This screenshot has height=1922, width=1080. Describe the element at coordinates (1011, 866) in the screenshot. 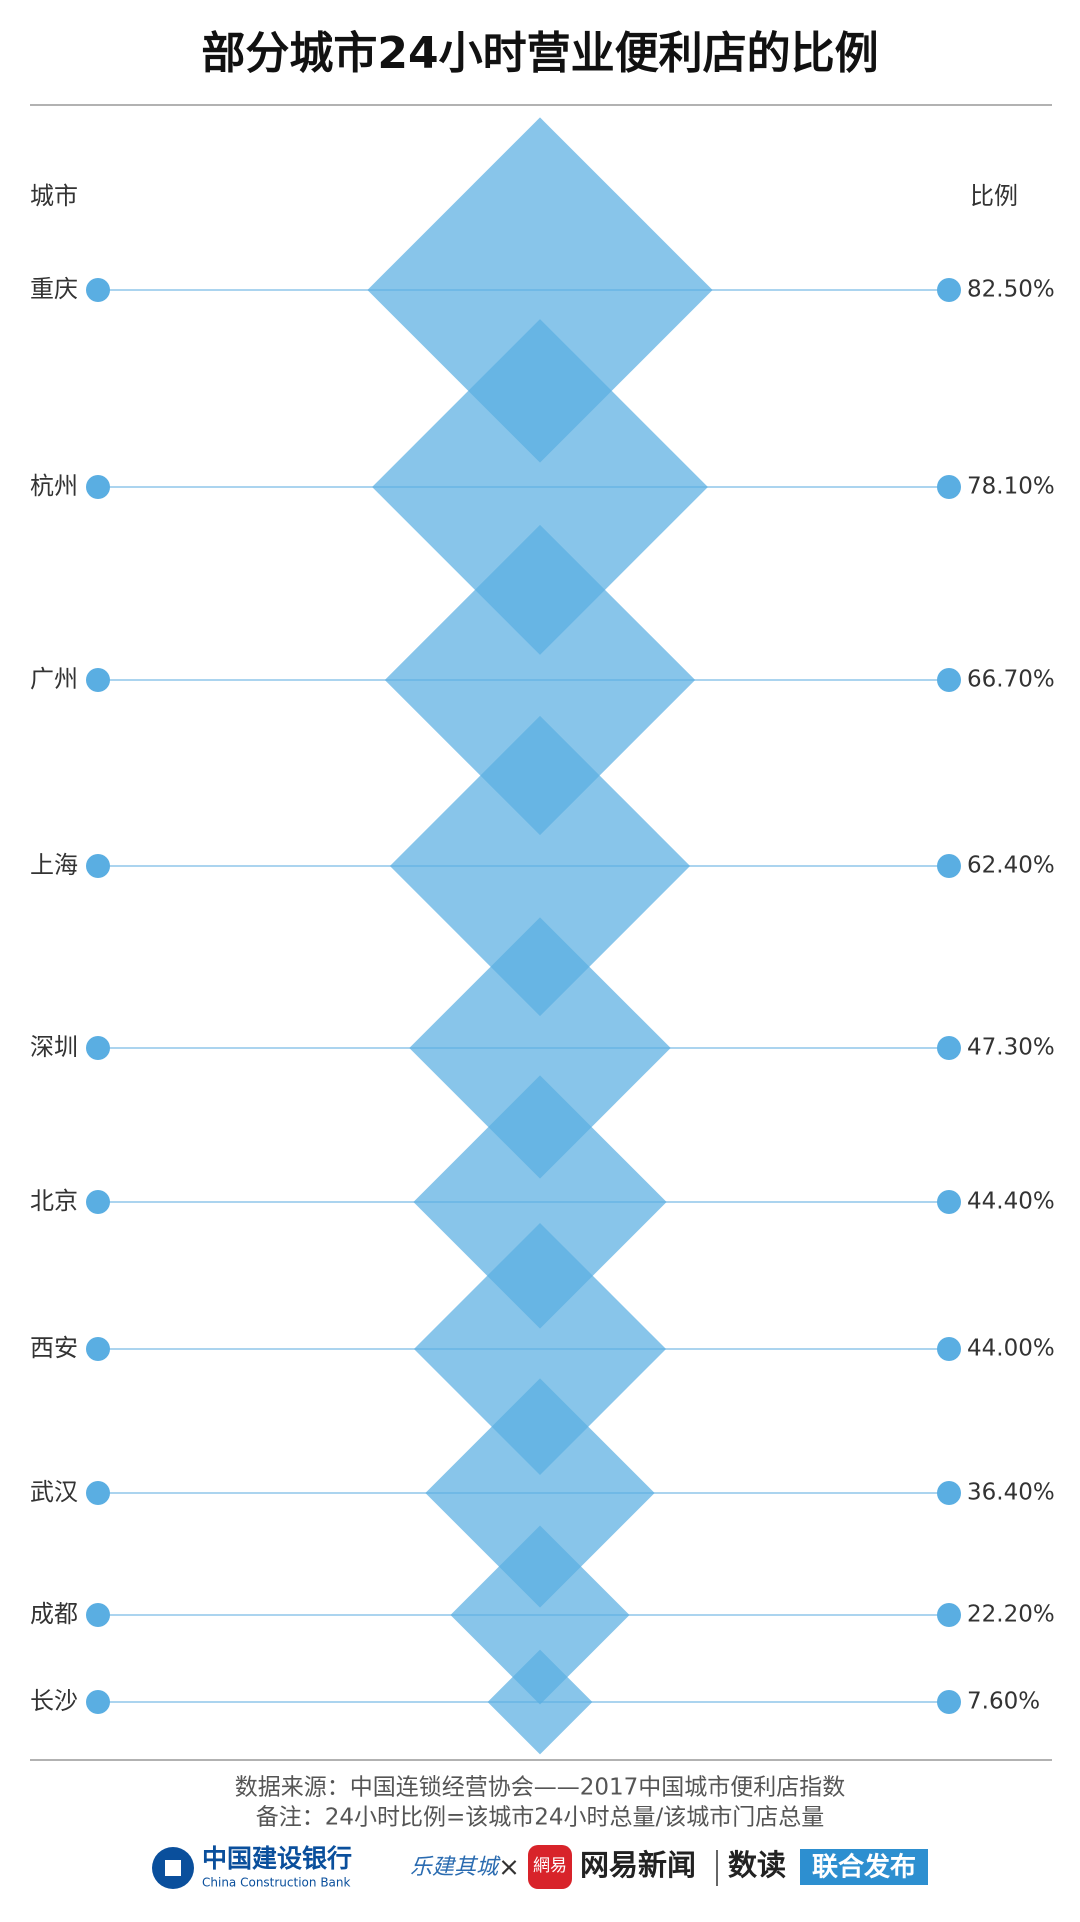

I see `value-label: 62.40%` at that location.